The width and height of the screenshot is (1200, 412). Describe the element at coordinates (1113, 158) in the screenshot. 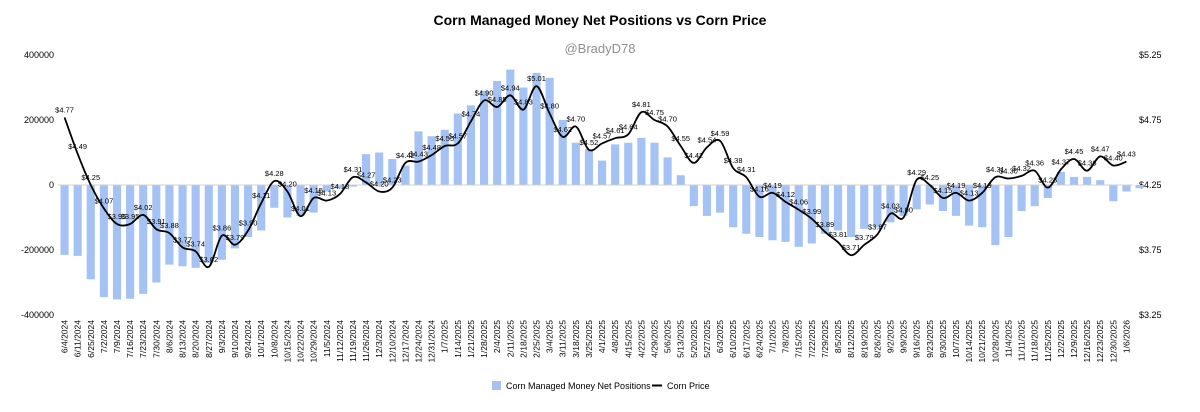

I see `price-data-label: $4.40` at that location.